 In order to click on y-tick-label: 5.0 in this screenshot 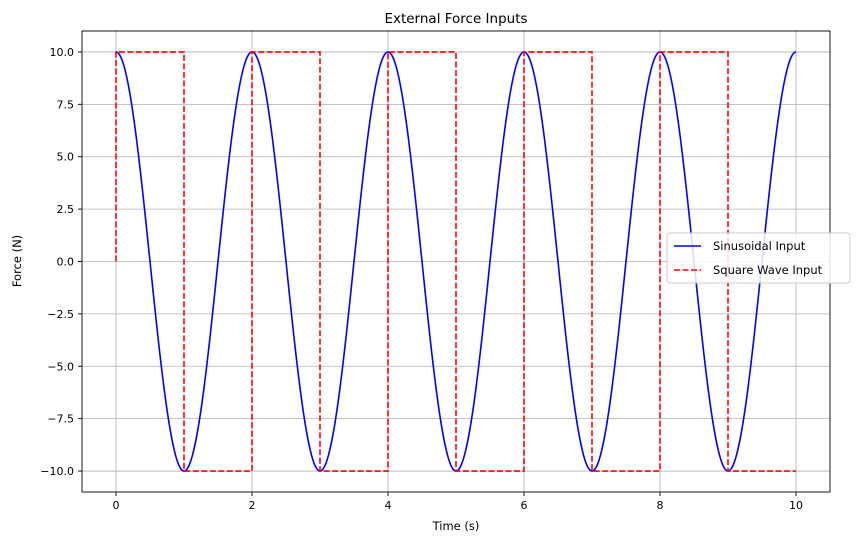, I will do `click(66, 157)`.